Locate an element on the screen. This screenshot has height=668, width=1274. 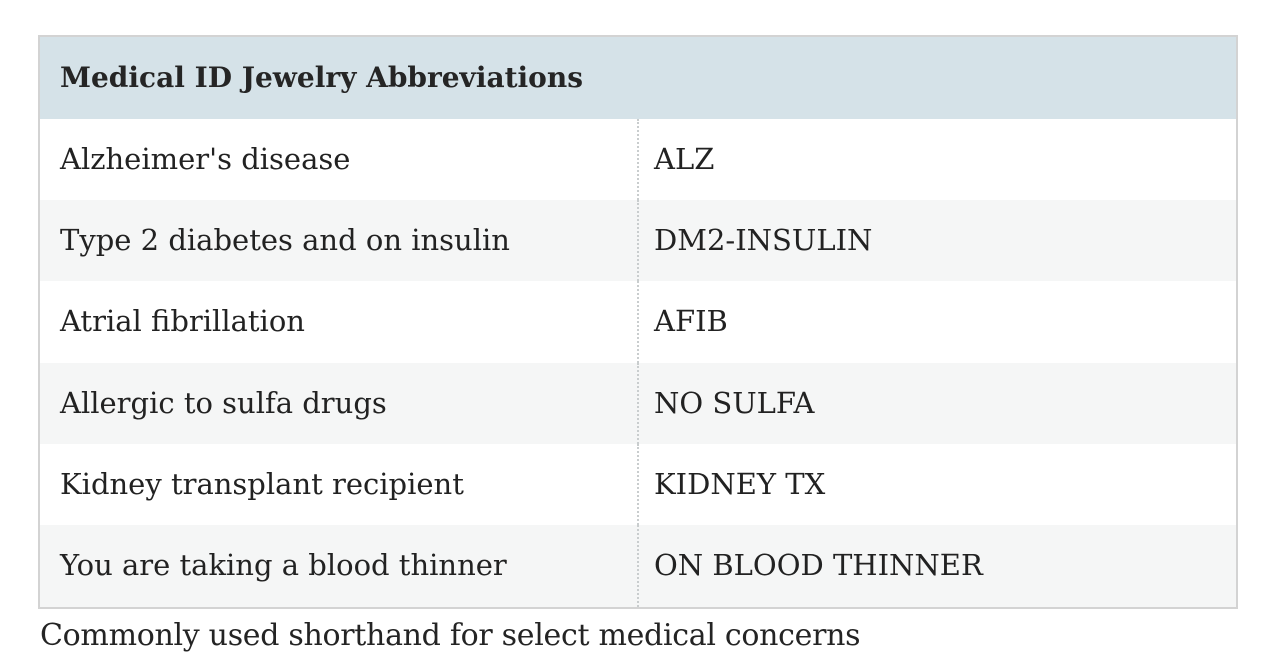
abbreviation-cell: ALZ is located at coordinates (937, 159).